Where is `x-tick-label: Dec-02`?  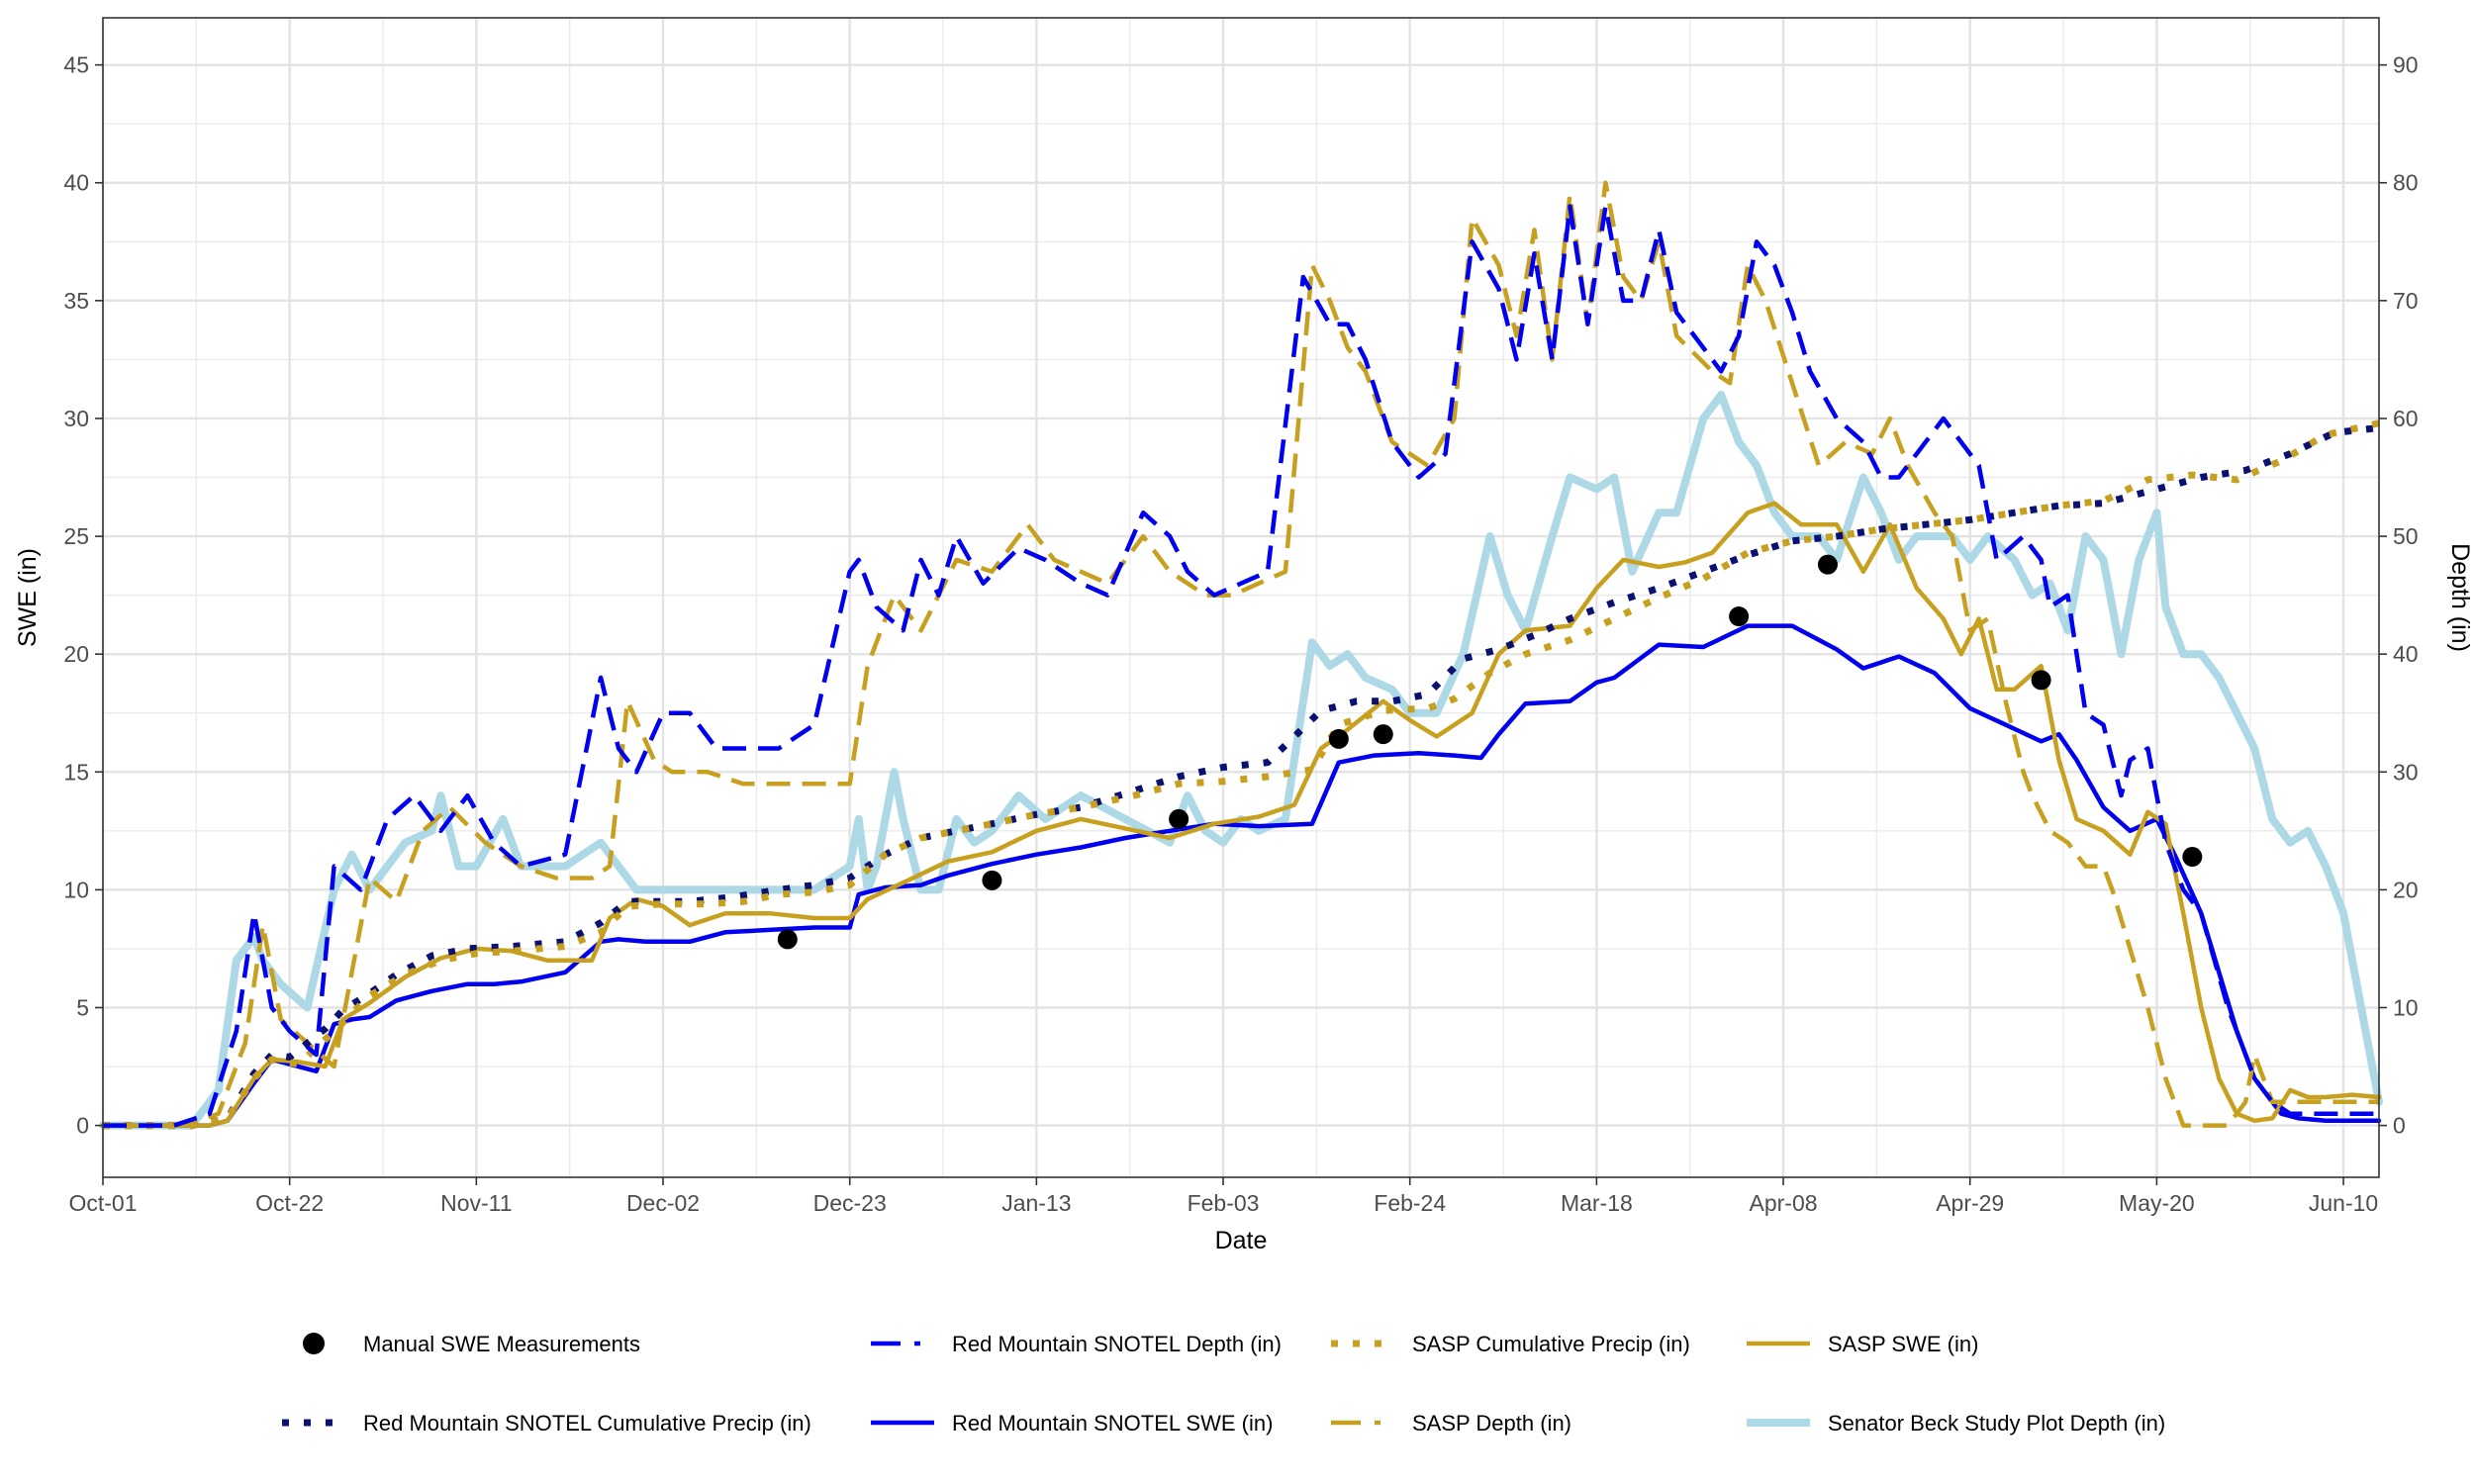
x-tick-label: Dec-02 is located at coordinates (663, 1203).